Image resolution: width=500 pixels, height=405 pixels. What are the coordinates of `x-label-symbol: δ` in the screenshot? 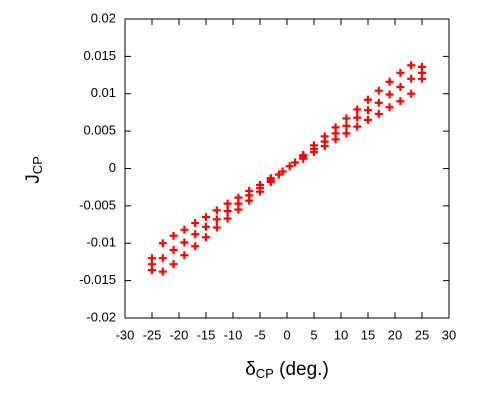 It's located at (250, 369).